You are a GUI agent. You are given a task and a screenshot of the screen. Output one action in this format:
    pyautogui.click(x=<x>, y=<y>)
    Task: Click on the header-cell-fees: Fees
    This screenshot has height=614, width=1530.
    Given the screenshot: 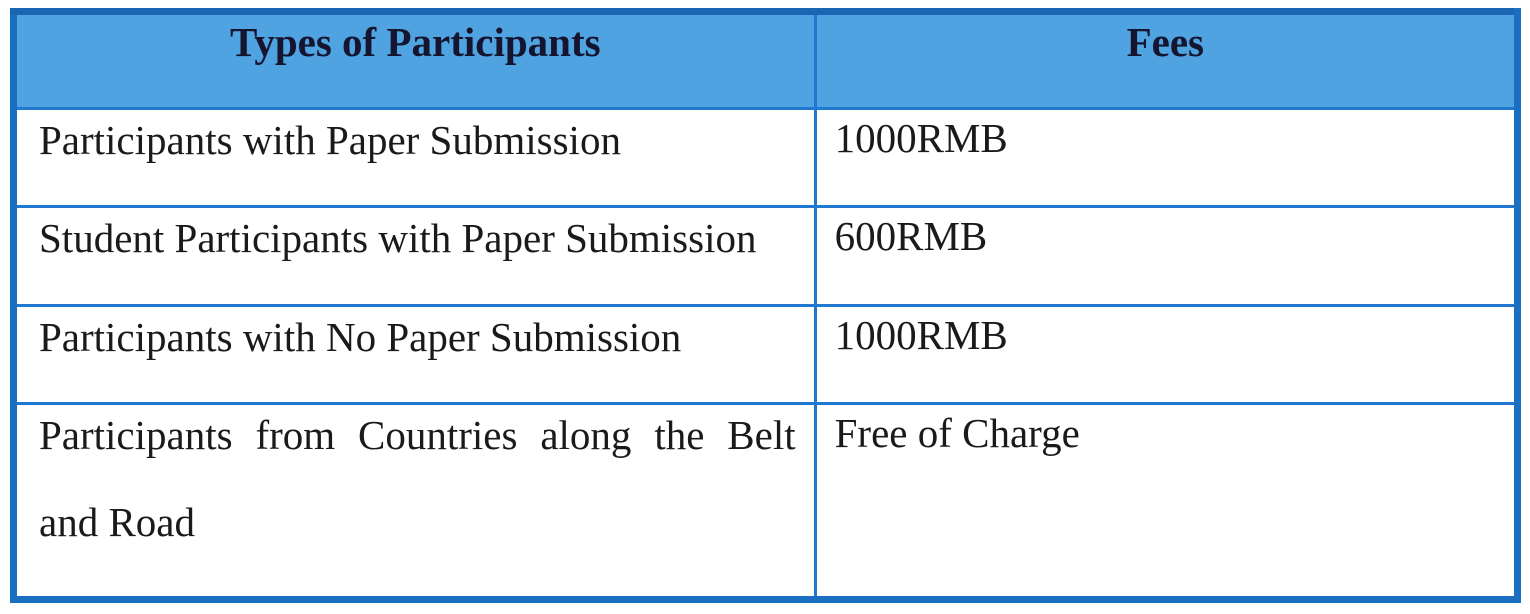 What is the action you would take?
    pyautogui.click(x=1166, y=60)
    